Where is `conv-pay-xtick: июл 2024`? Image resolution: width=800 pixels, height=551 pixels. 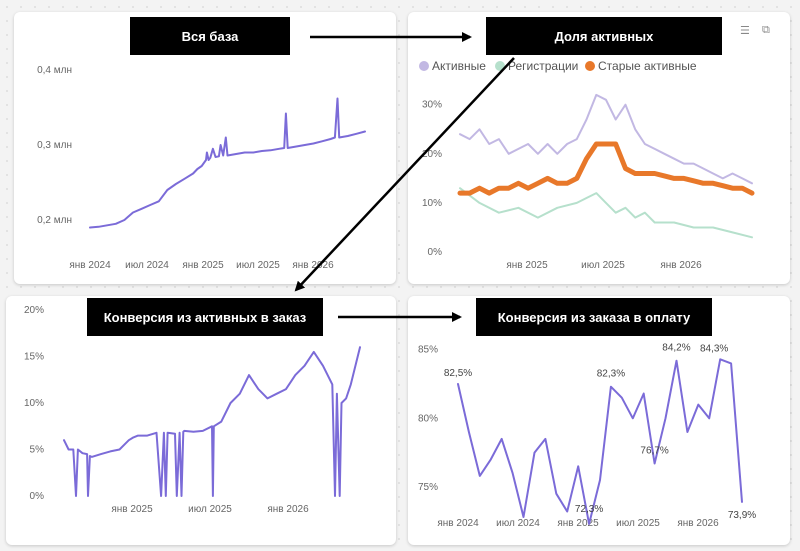 conv-pay-xtick: июл 2024 is located at coordinates (518, 523).